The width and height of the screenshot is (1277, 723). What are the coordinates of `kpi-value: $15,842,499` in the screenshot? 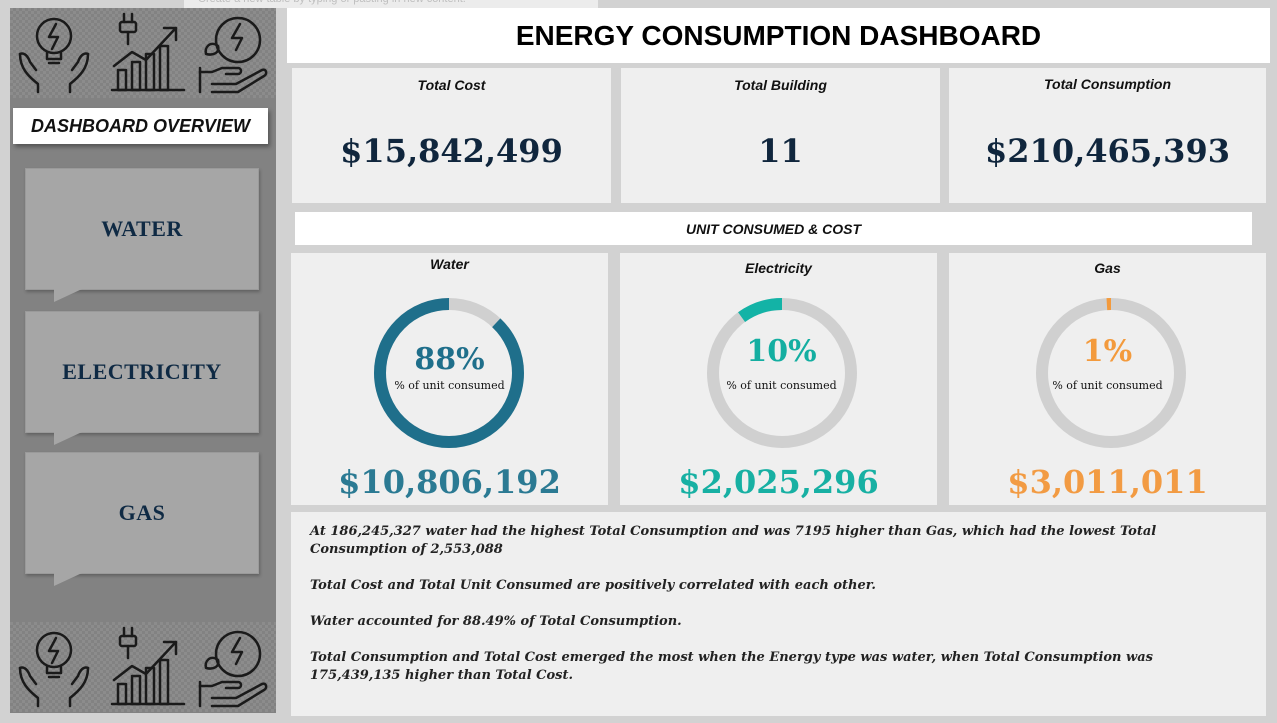 It's located at (451, 151).